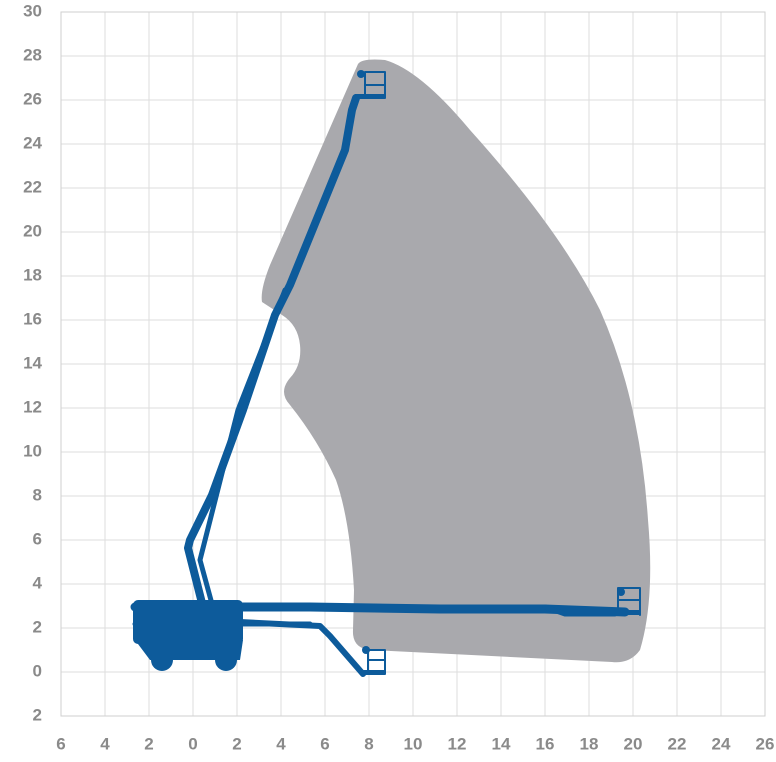 The image size is (776, 762). Describe the element at coordinates (32, 362) in the screenshot. I see `y-tick-label: 14` at that location.